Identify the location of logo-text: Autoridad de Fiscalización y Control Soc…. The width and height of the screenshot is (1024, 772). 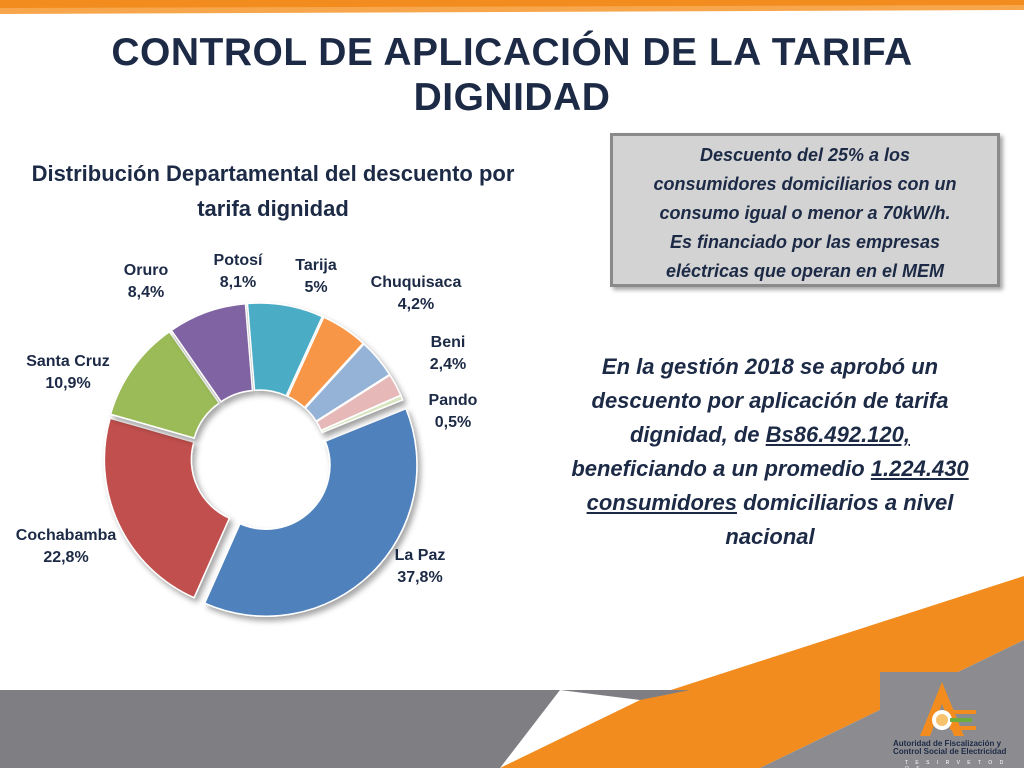
(957, 748).